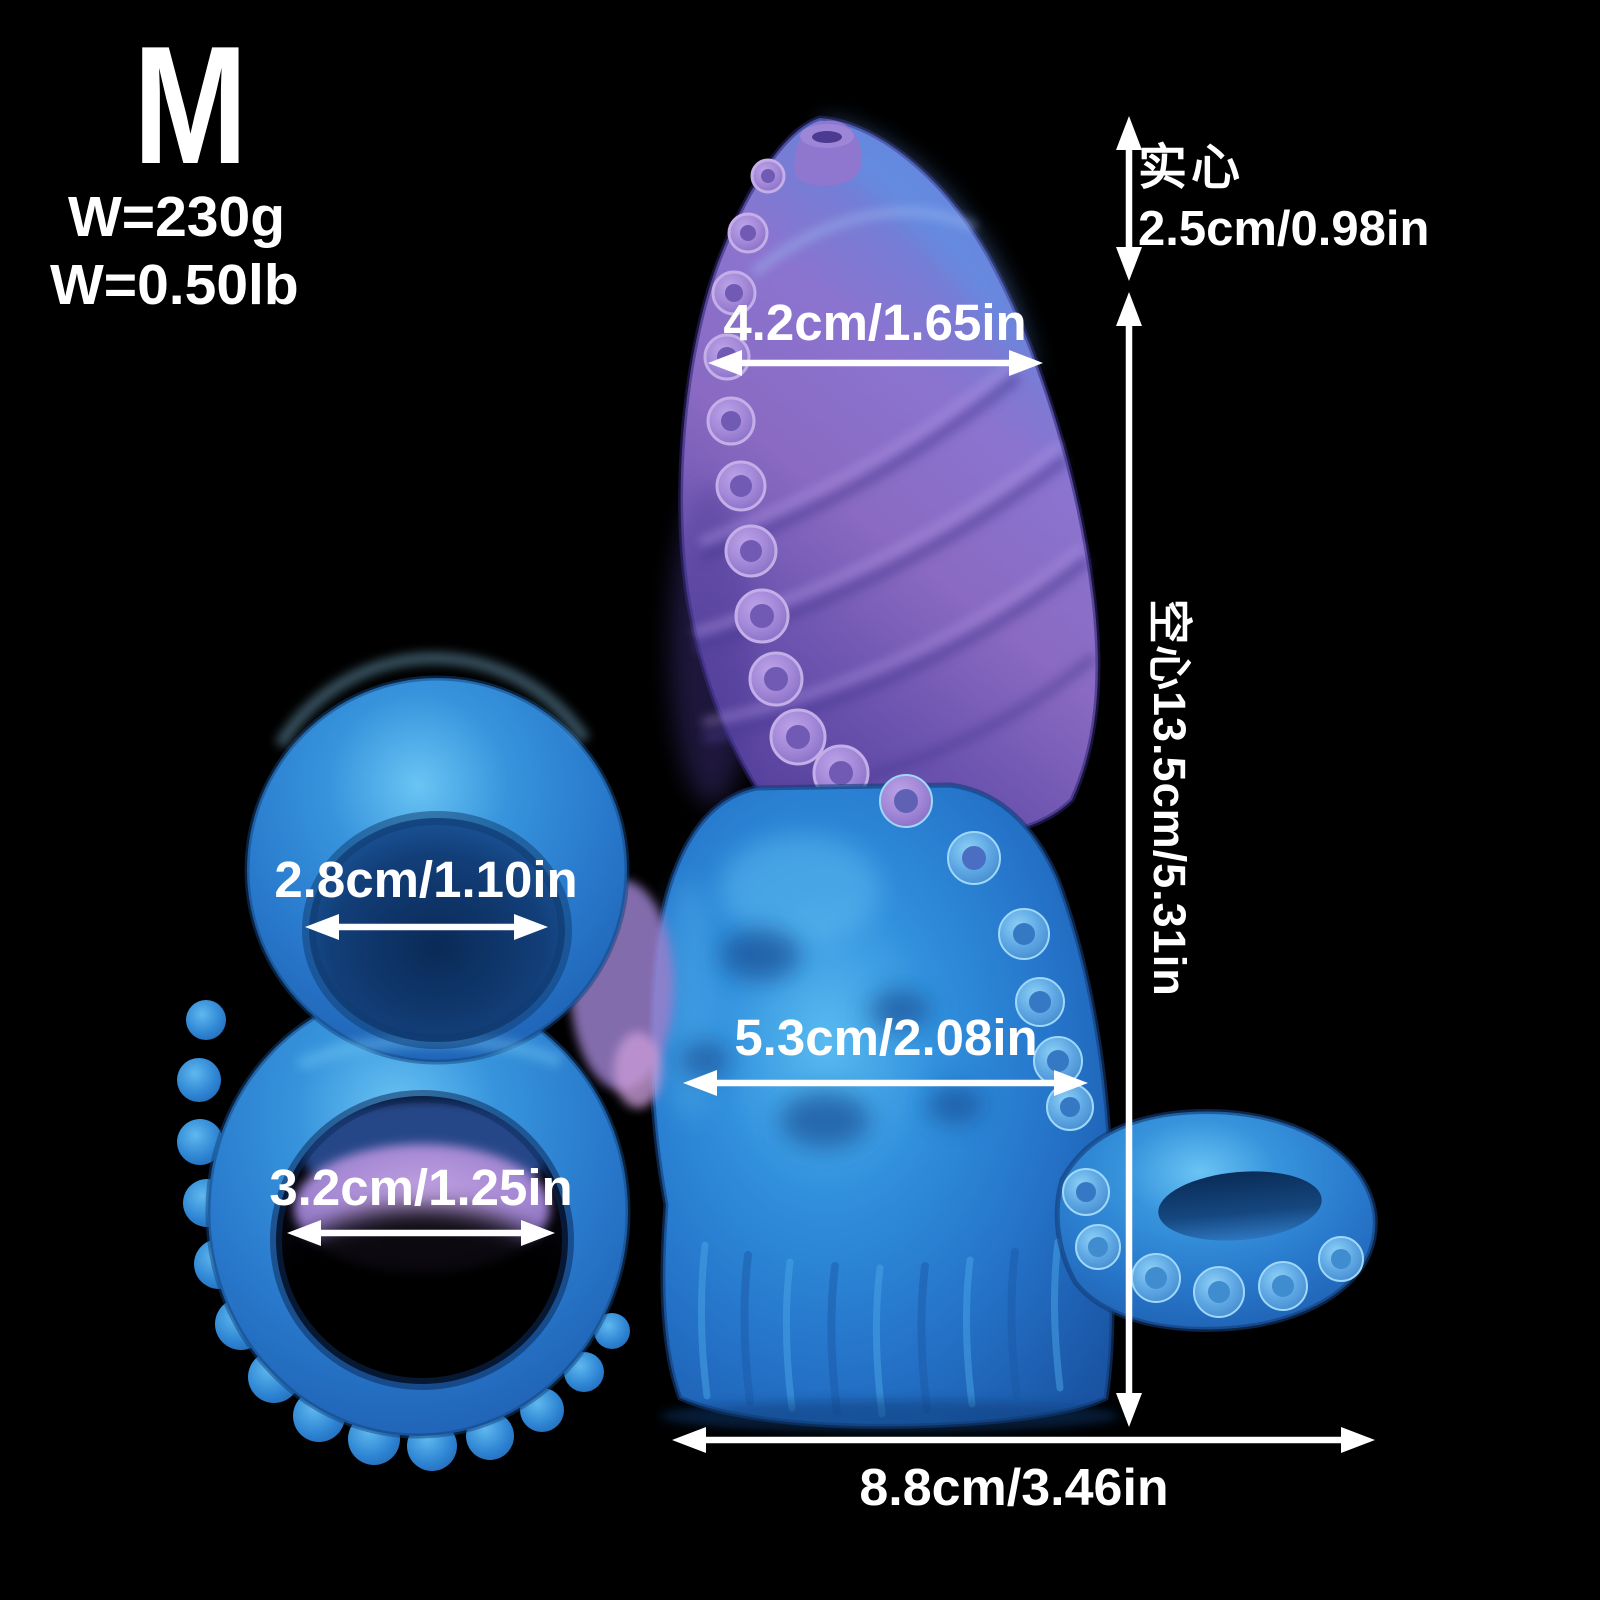  What do you see at coordinates (786, 480) in the screenshot?
I see `tentacle-suction-cups` at bounding box center [786, 480].